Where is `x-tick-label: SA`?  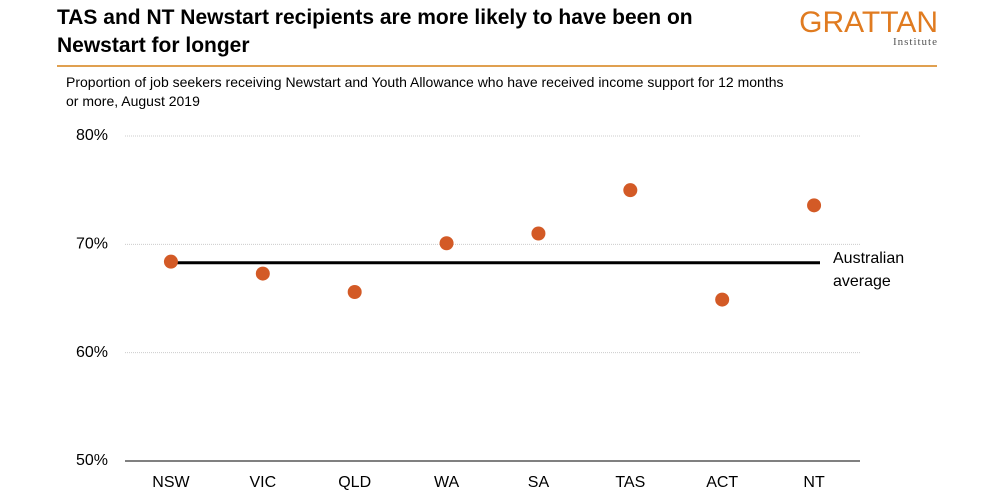
x-tick-label: SA is located at coordinates (539, 482).